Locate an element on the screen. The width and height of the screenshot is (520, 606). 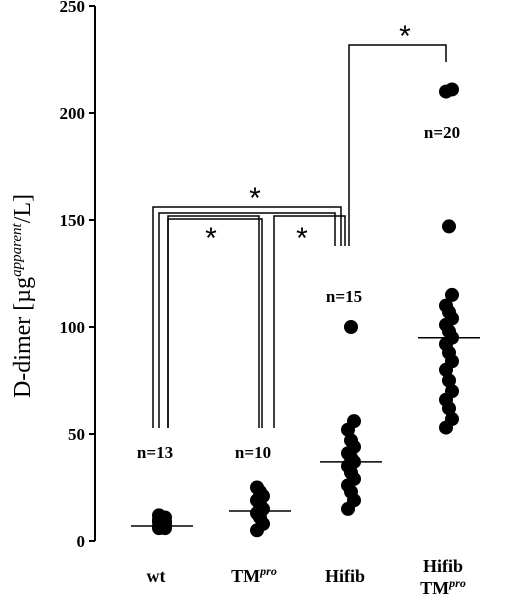
y-tick-label: 100 is located at coordinates (73, 327).